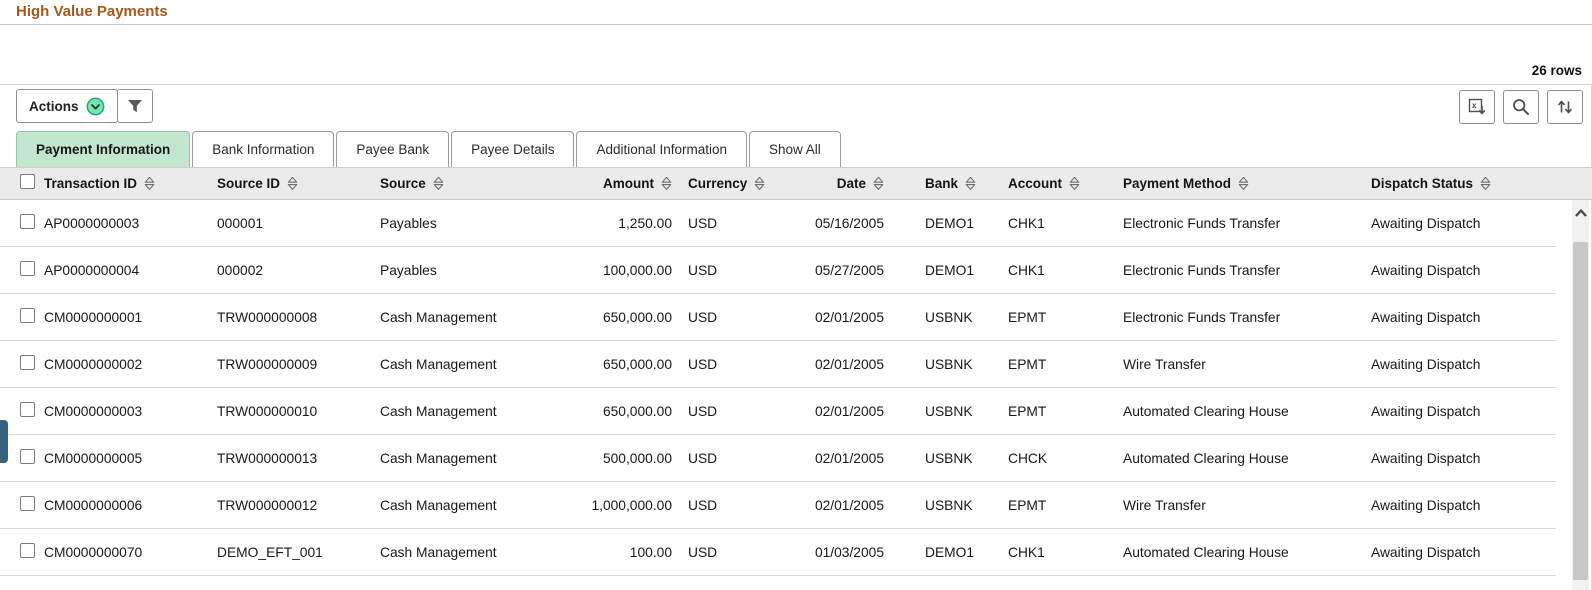  Describe the element at coordinates (1243, 183) in the screenshot. I see `column-header-payment-method: Payment Method` at that location.